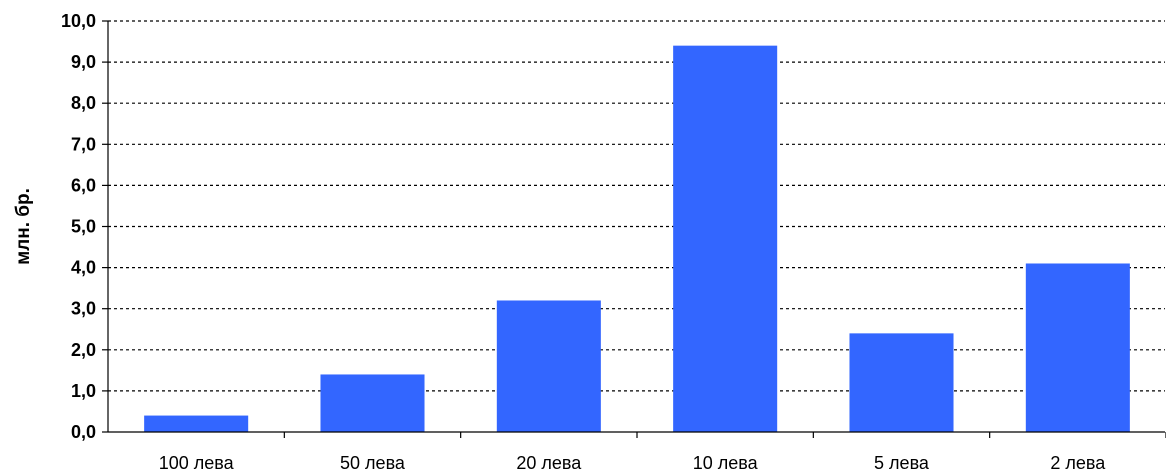  I want to click on y-tick-label: 8,0, so click(83, 103).